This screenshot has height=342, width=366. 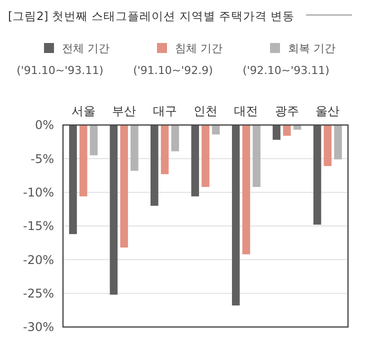 I want to click on y-tick-label: 0%, so click(x=44, y=125).